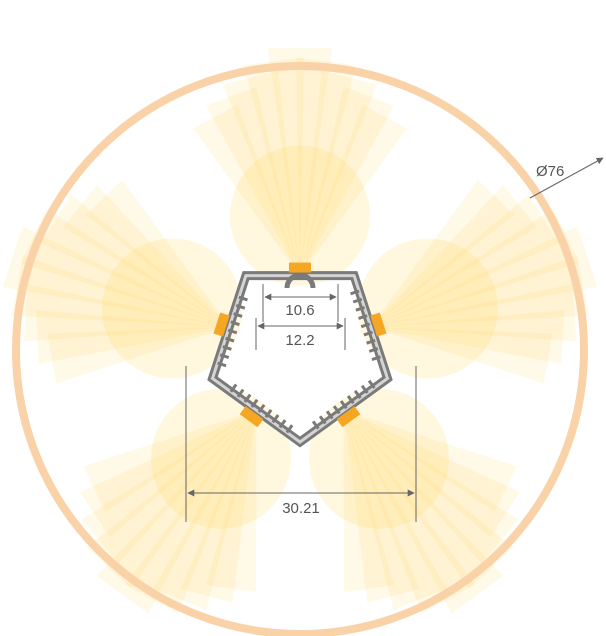 The image size is (606, 636). I want to click on led-strips, so click(300, 345).